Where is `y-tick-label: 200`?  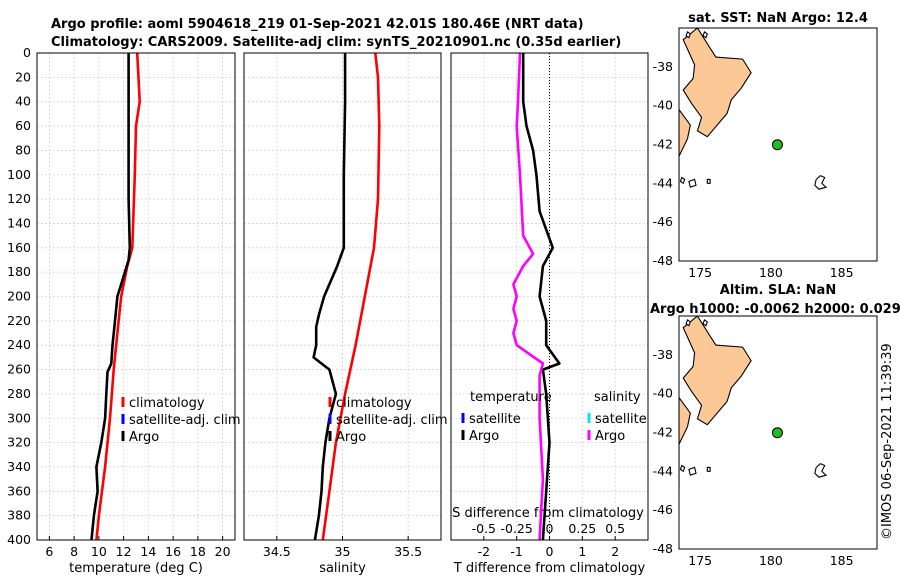 y-tick-label: 200 is located at coordinates (19, 296).